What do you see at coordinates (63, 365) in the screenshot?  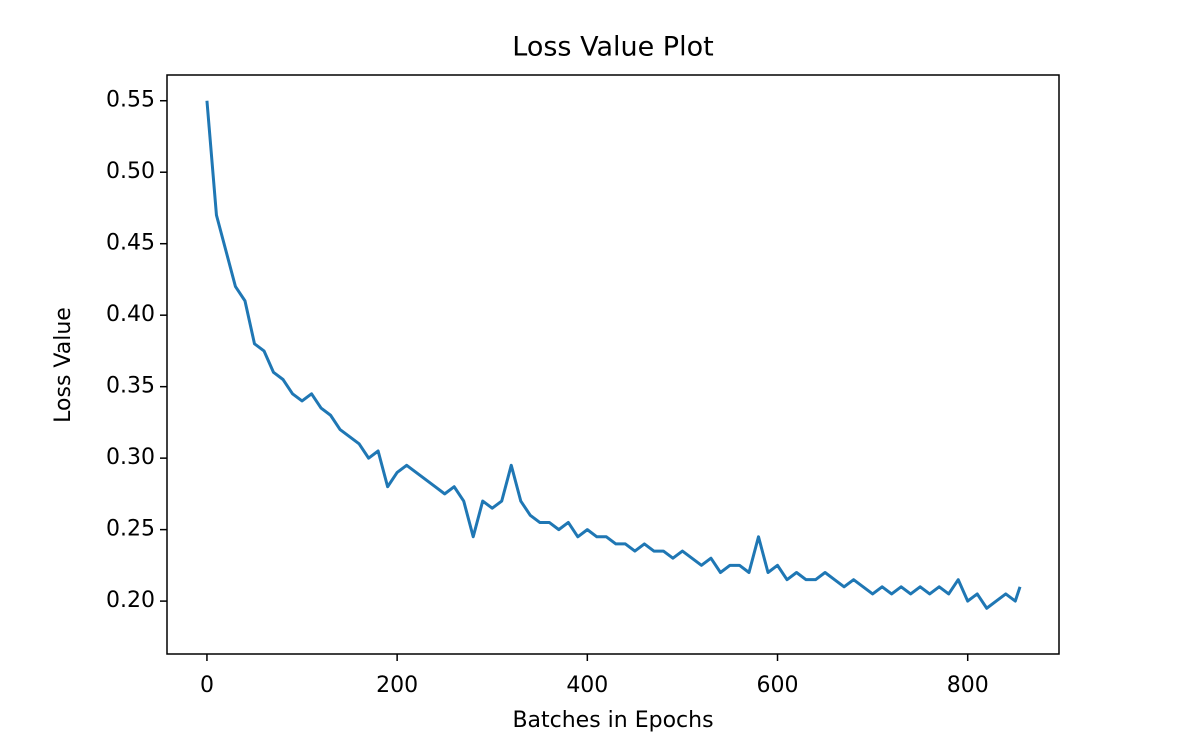 I see `y-axis-label: Loss Value` at bounding box center [63, 365].